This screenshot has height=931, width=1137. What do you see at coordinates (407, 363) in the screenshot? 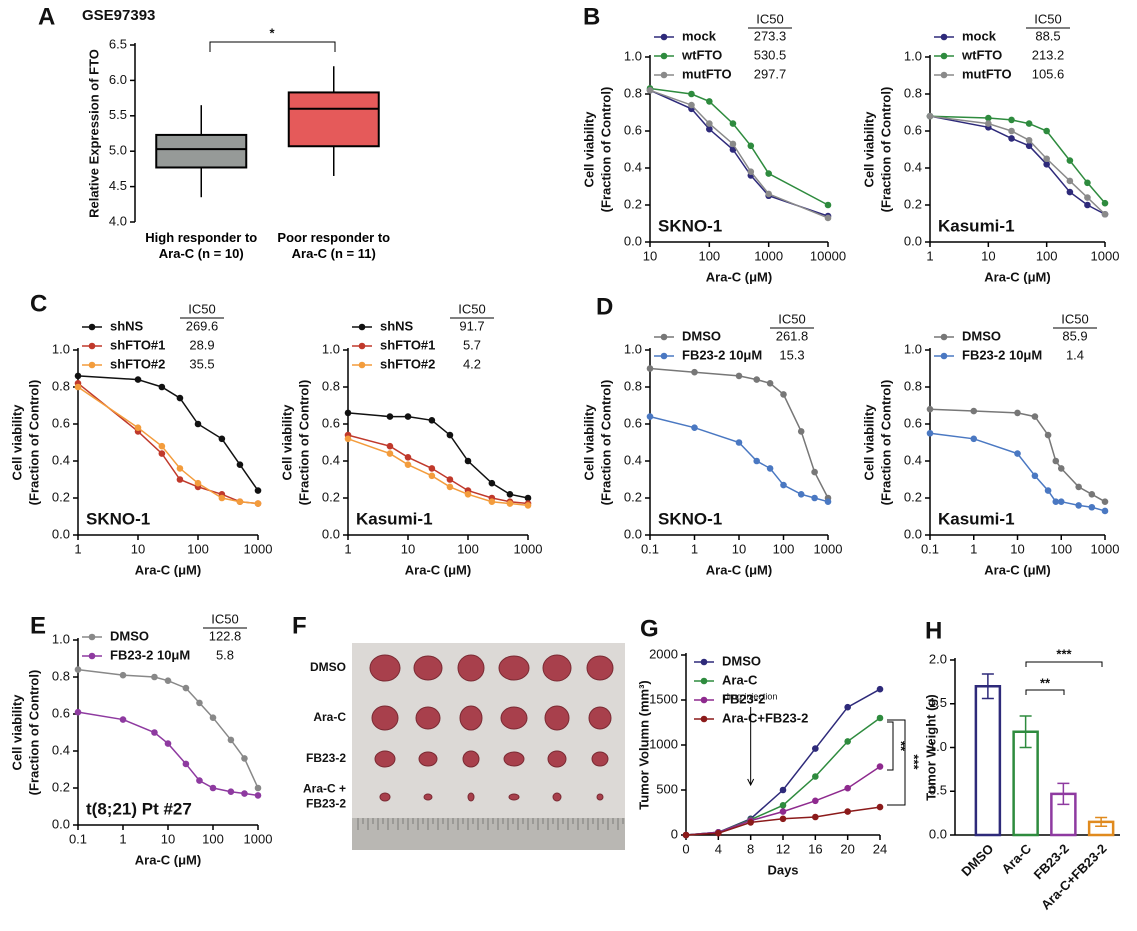
I see `legend-label: shFTO#2` at bounding box center [407, 363].